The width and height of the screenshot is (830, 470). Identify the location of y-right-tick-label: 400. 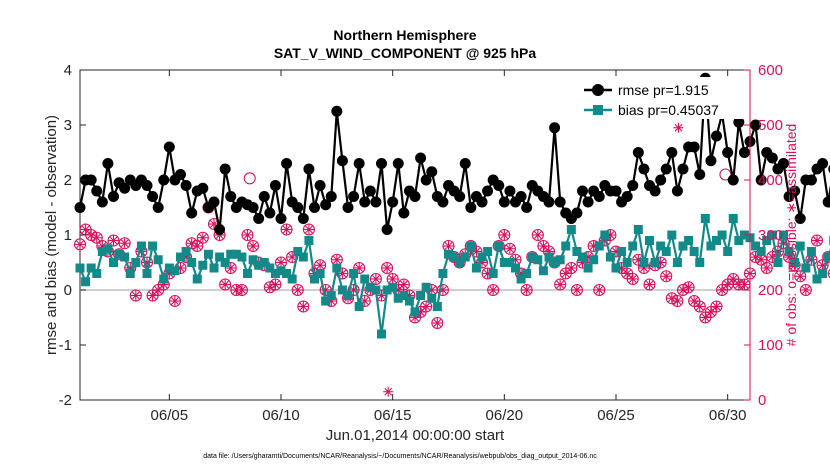
(770, 180).